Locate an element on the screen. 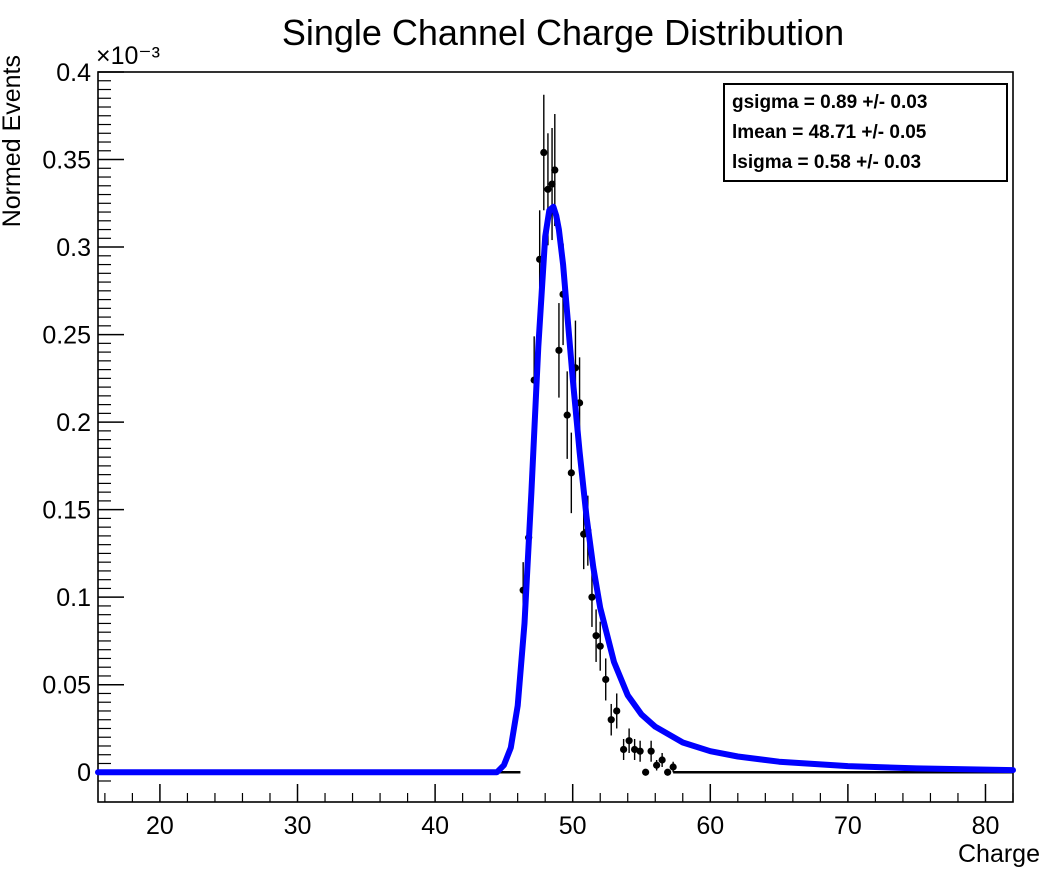 This screenshot has height=896, width=1043. y-tick-label: 0.15 is located at coordinates (66, 511).